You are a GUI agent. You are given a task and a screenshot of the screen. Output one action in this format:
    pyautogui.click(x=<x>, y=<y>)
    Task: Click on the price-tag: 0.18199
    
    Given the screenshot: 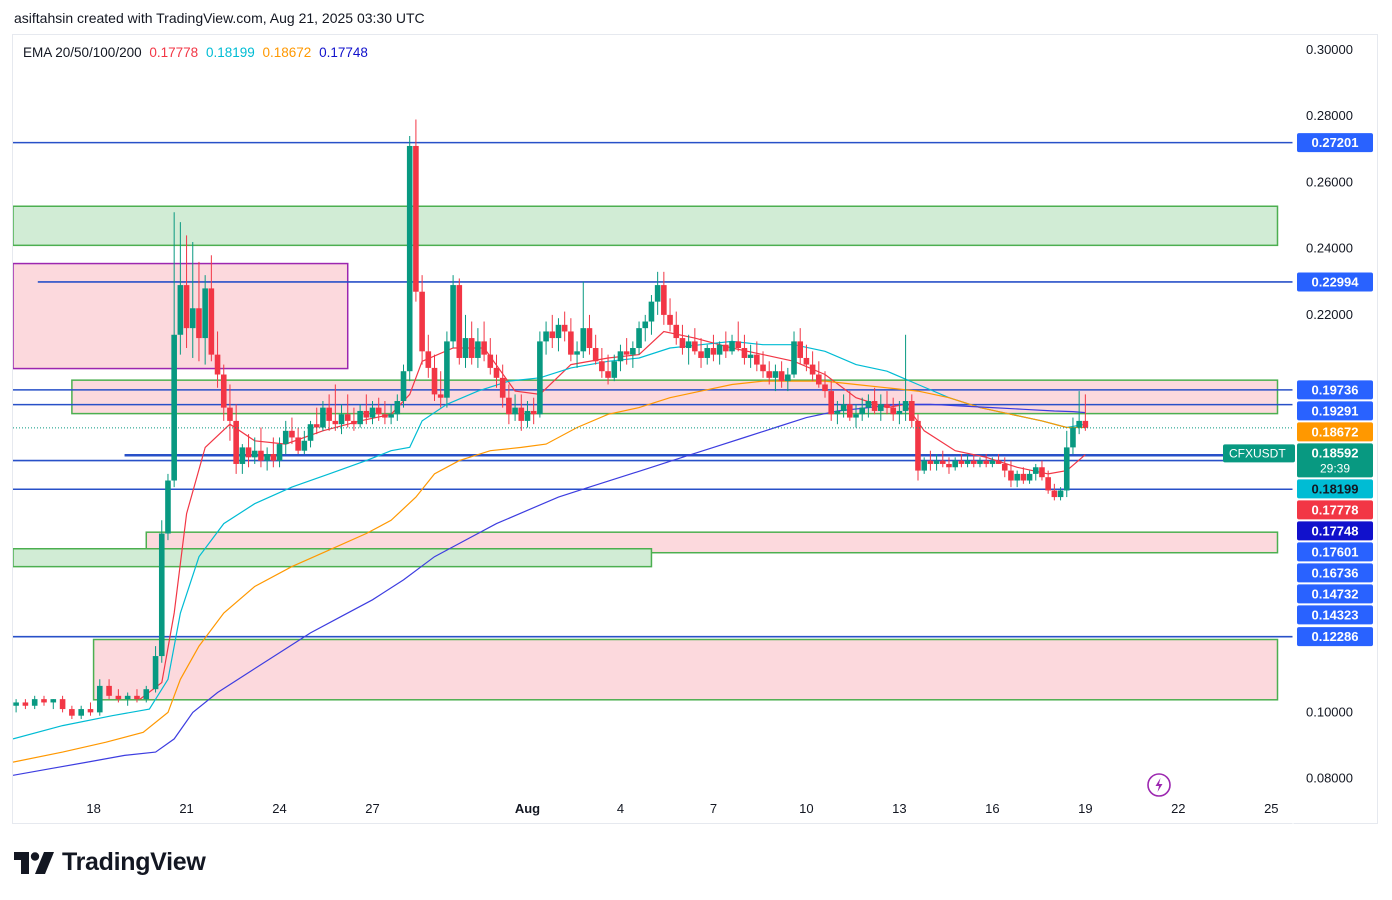 What is the action you would take?
    pyautogui.click(x=1335, y=489)
    